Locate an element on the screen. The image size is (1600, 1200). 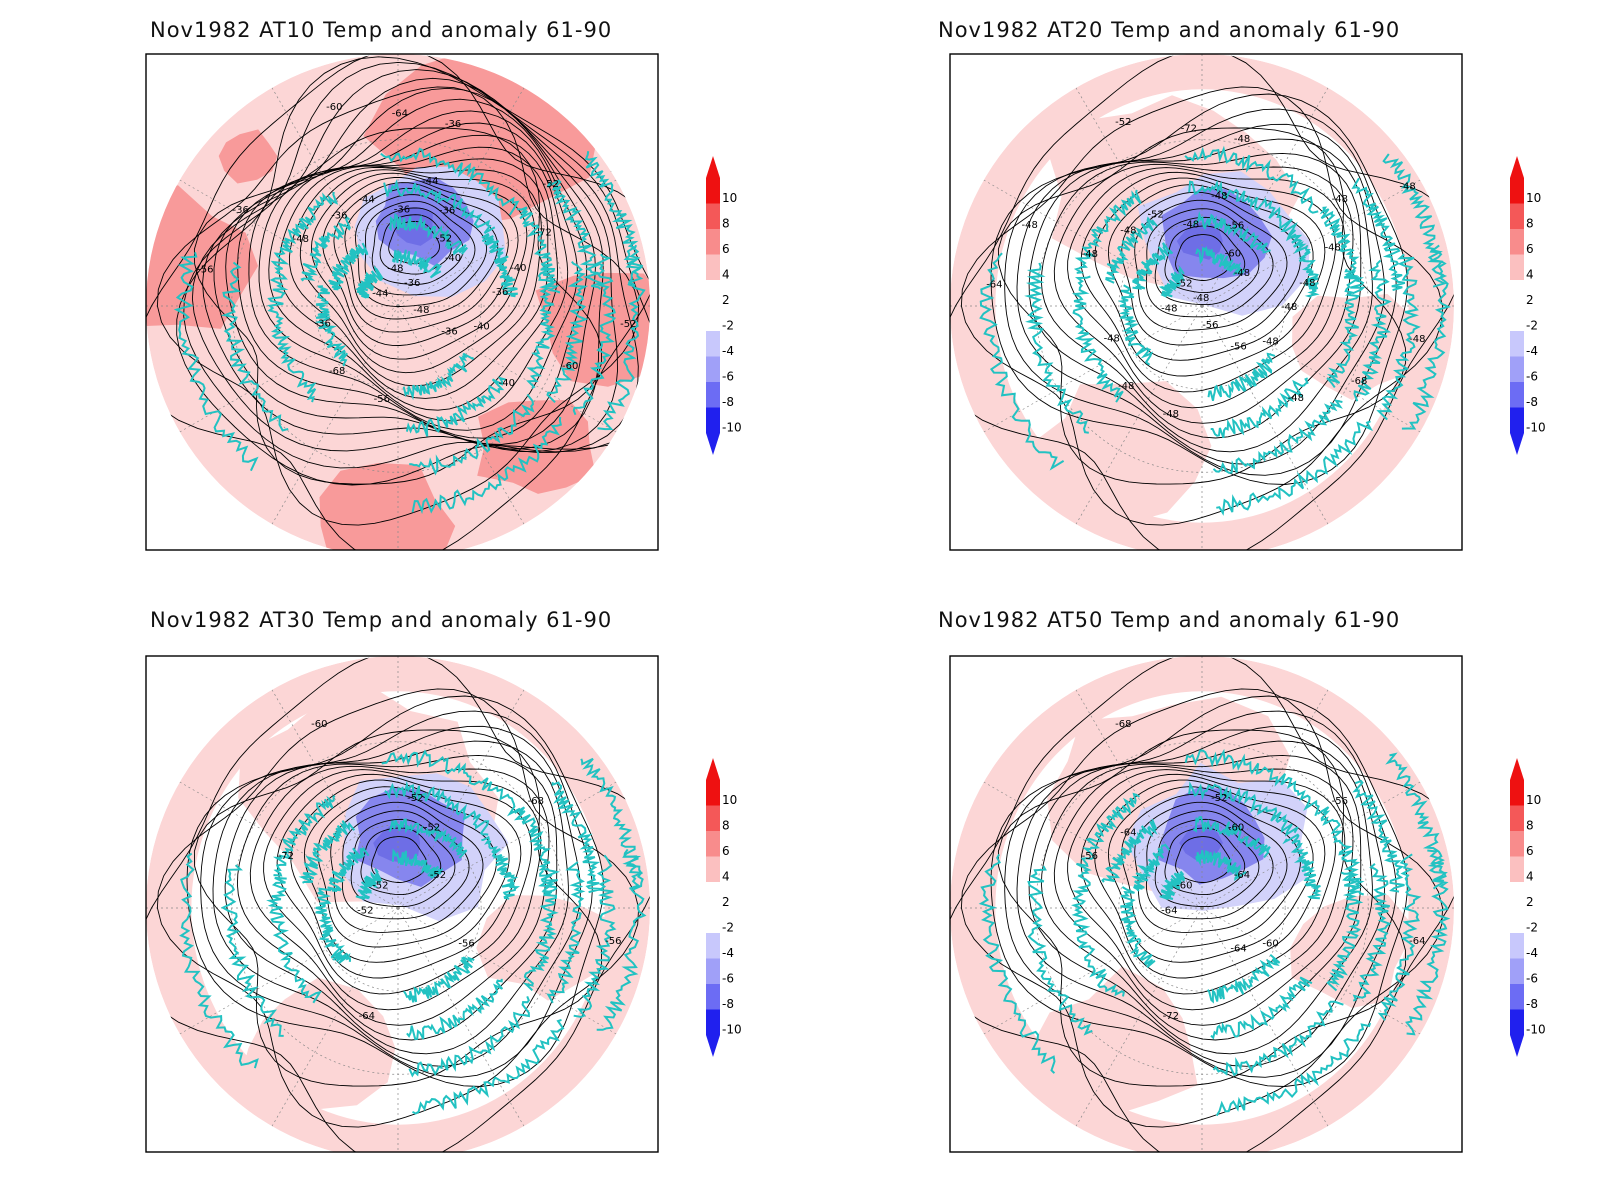
latitude-circle is located at coordinates (1202, 306).